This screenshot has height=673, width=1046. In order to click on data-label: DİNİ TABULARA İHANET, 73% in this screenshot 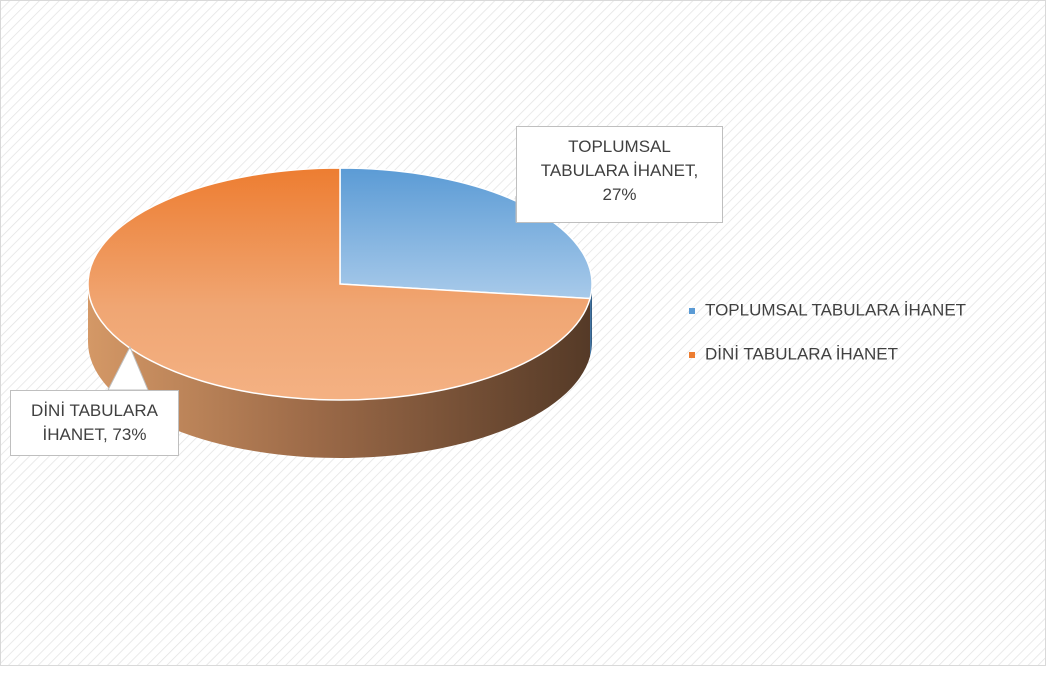, I will do `click(94, 423)`.